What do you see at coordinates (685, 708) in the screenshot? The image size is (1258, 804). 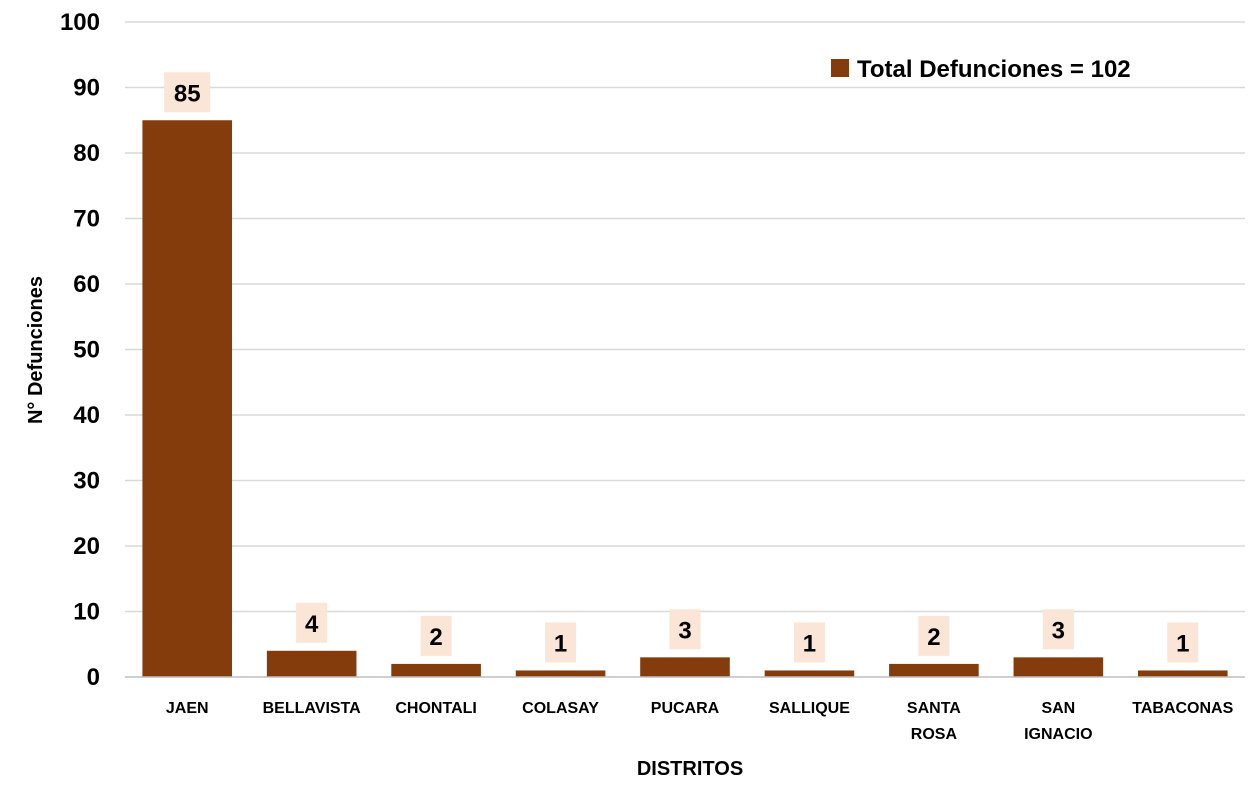 I see `x-category-label: PUCARA` at bounding box center [685, 708].